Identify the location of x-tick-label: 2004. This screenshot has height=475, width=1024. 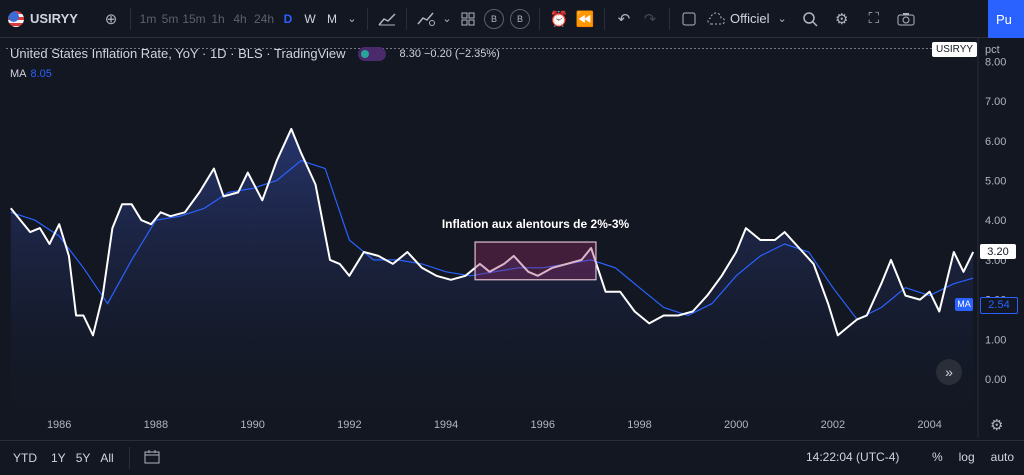
(929, 425).